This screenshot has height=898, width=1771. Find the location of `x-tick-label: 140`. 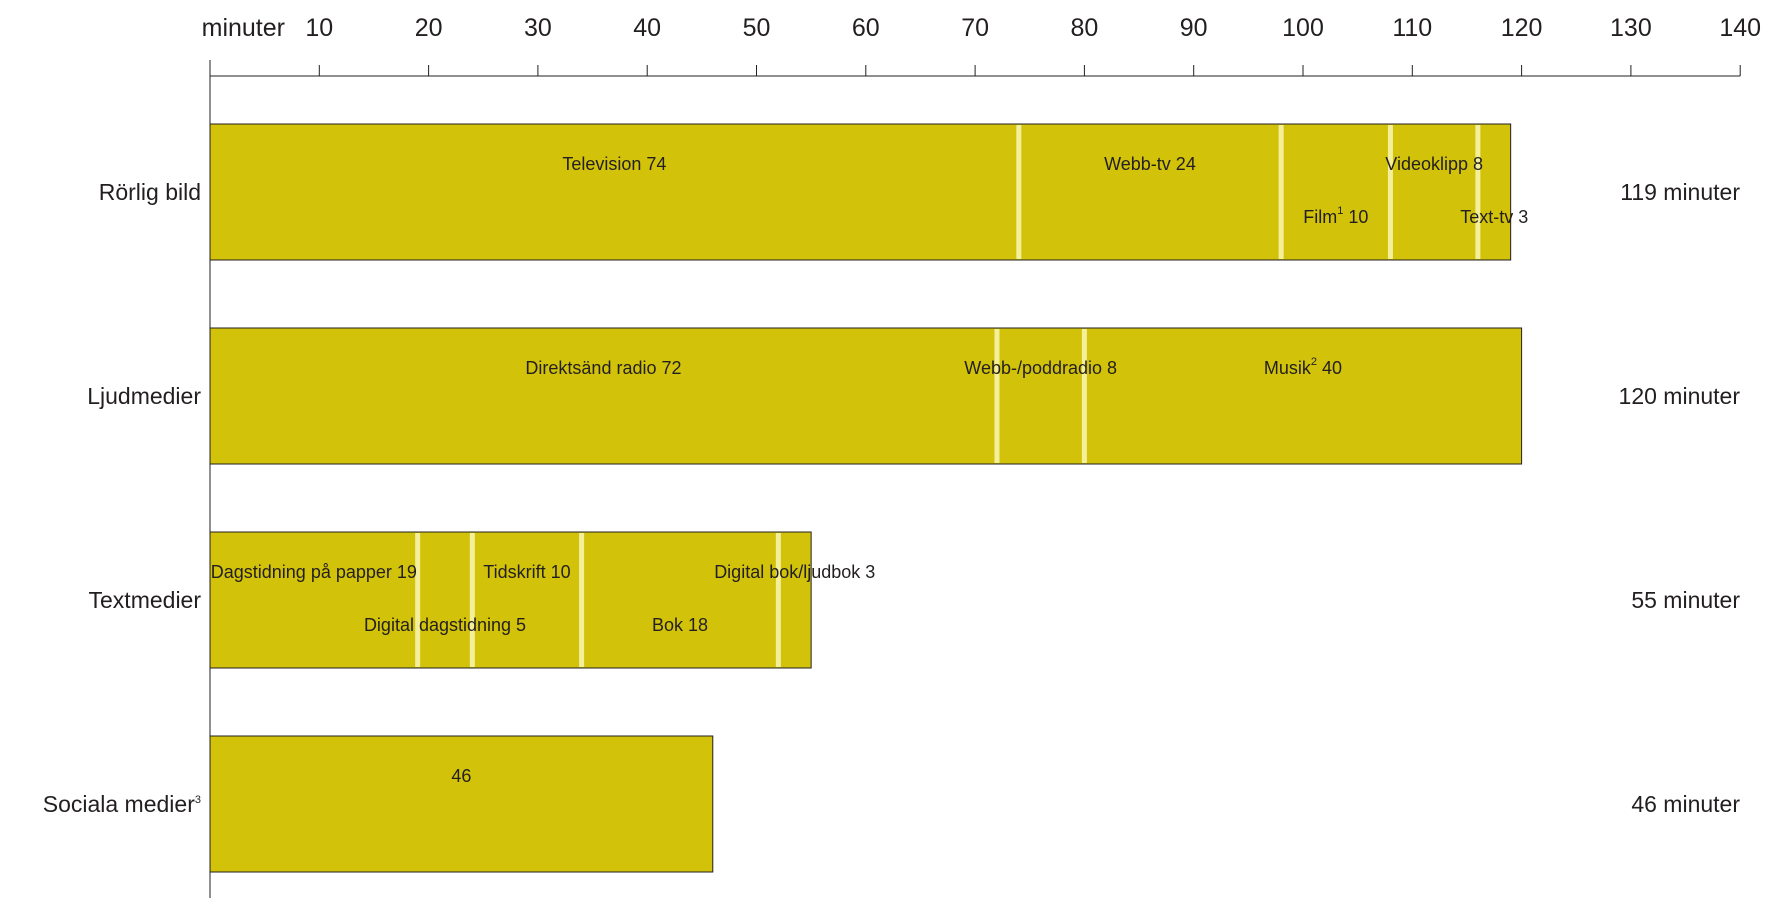

x-tick-label: 140 is located at coordinates (1740, 28).